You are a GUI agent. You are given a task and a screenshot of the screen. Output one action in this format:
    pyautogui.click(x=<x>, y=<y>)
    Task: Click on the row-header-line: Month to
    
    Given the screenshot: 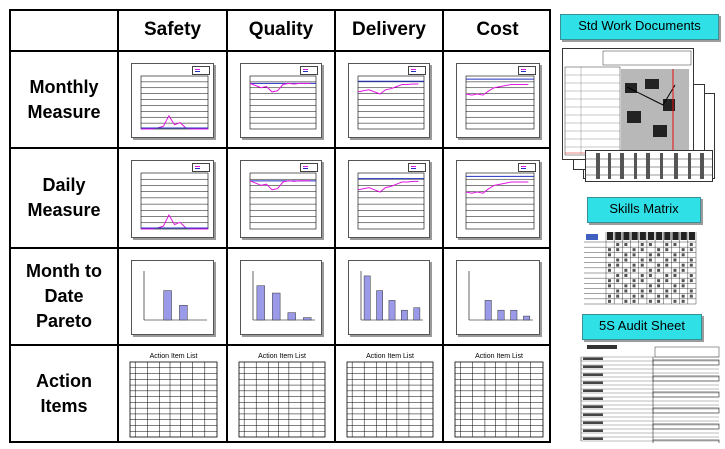 What is the action you would take?
    pyautogui.click(x=64, y=271)
    